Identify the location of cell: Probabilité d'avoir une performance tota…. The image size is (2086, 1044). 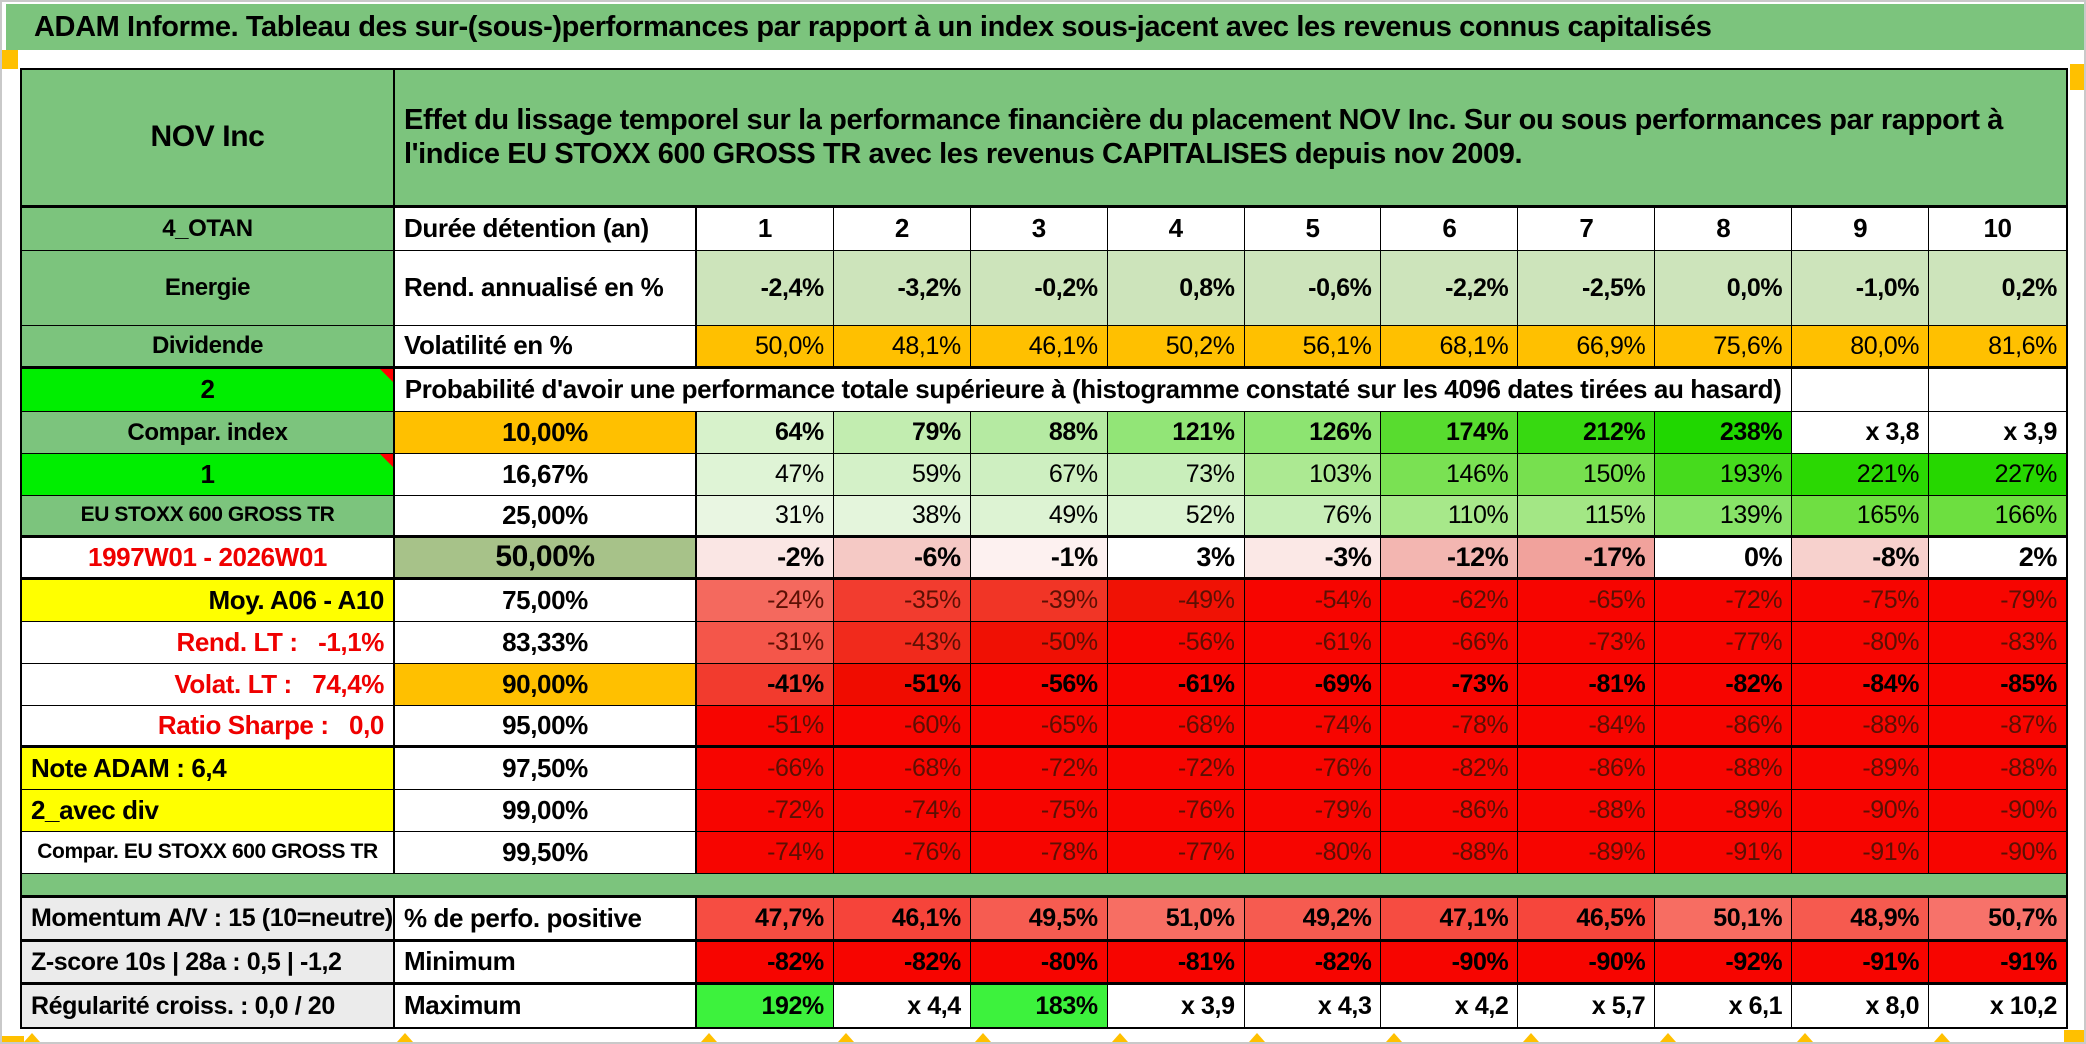
(1094, 390).